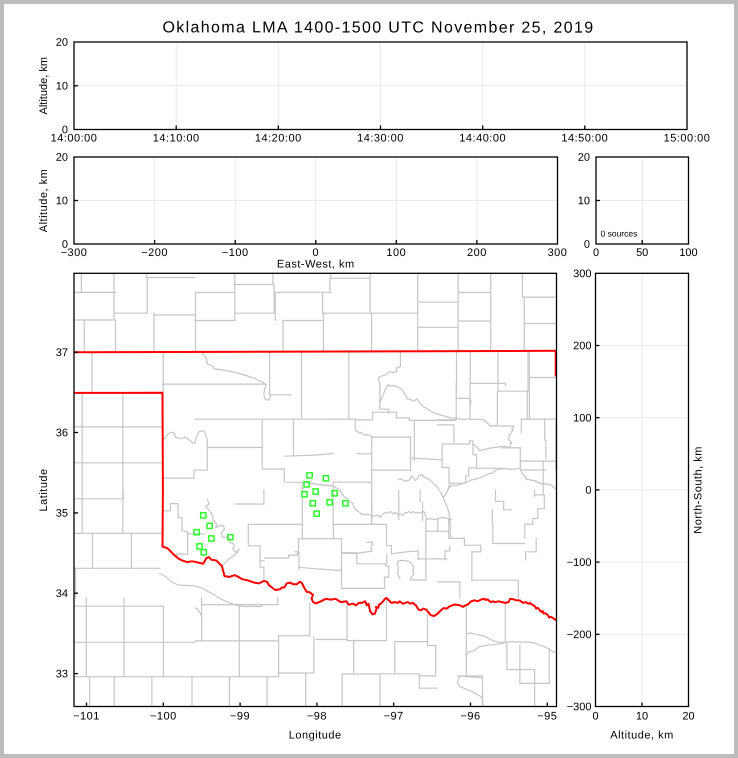  Describe the element at coordinates (618, 234) in the screenshot. I see `svg-text: 0 sources` at that location.